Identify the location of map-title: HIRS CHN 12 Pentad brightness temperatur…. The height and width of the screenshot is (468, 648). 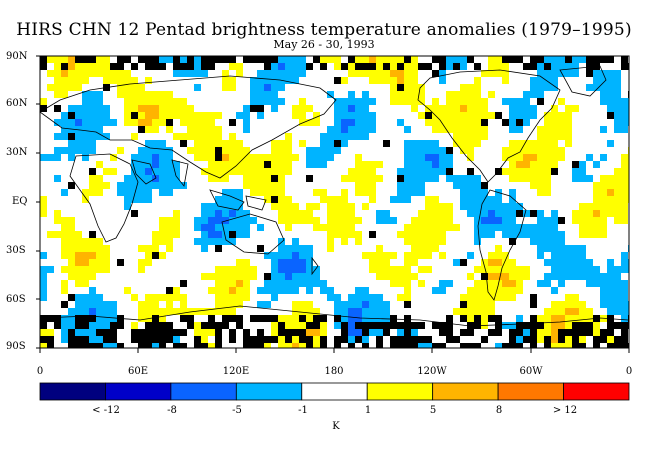
(324, 30).